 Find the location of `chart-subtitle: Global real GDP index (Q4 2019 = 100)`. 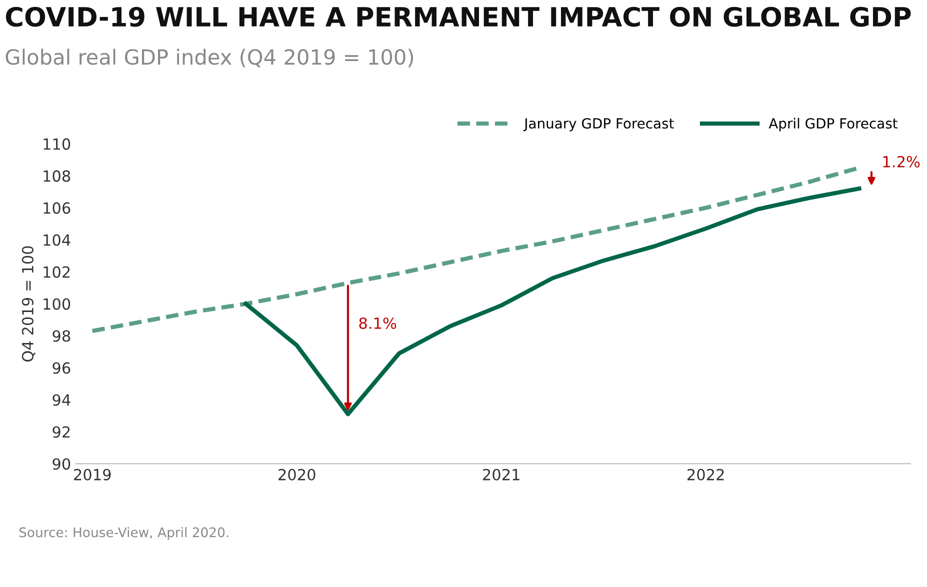

chart-subtitle: Global real GDP index (Q4 2019 = 100) is located at coordinates (210, 58).